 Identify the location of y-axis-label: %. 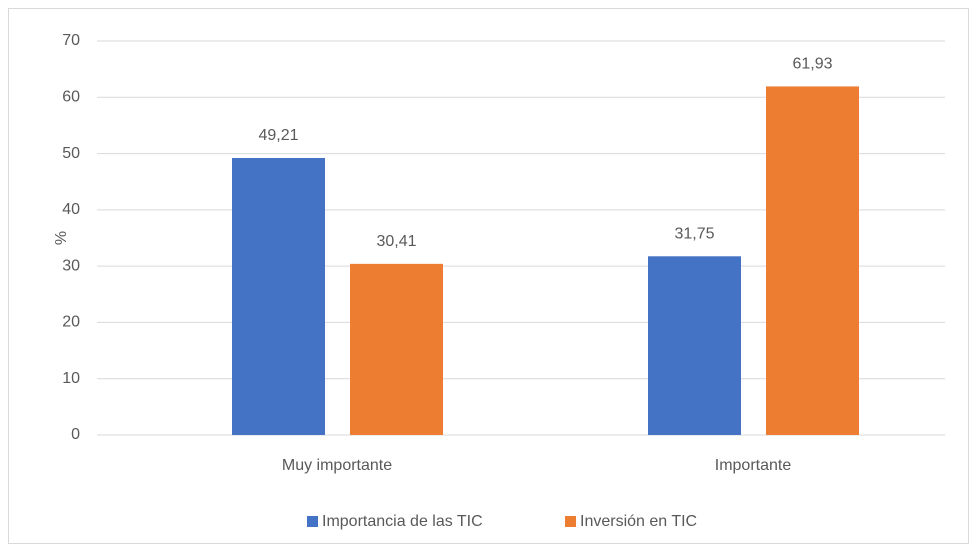
(61, 238).